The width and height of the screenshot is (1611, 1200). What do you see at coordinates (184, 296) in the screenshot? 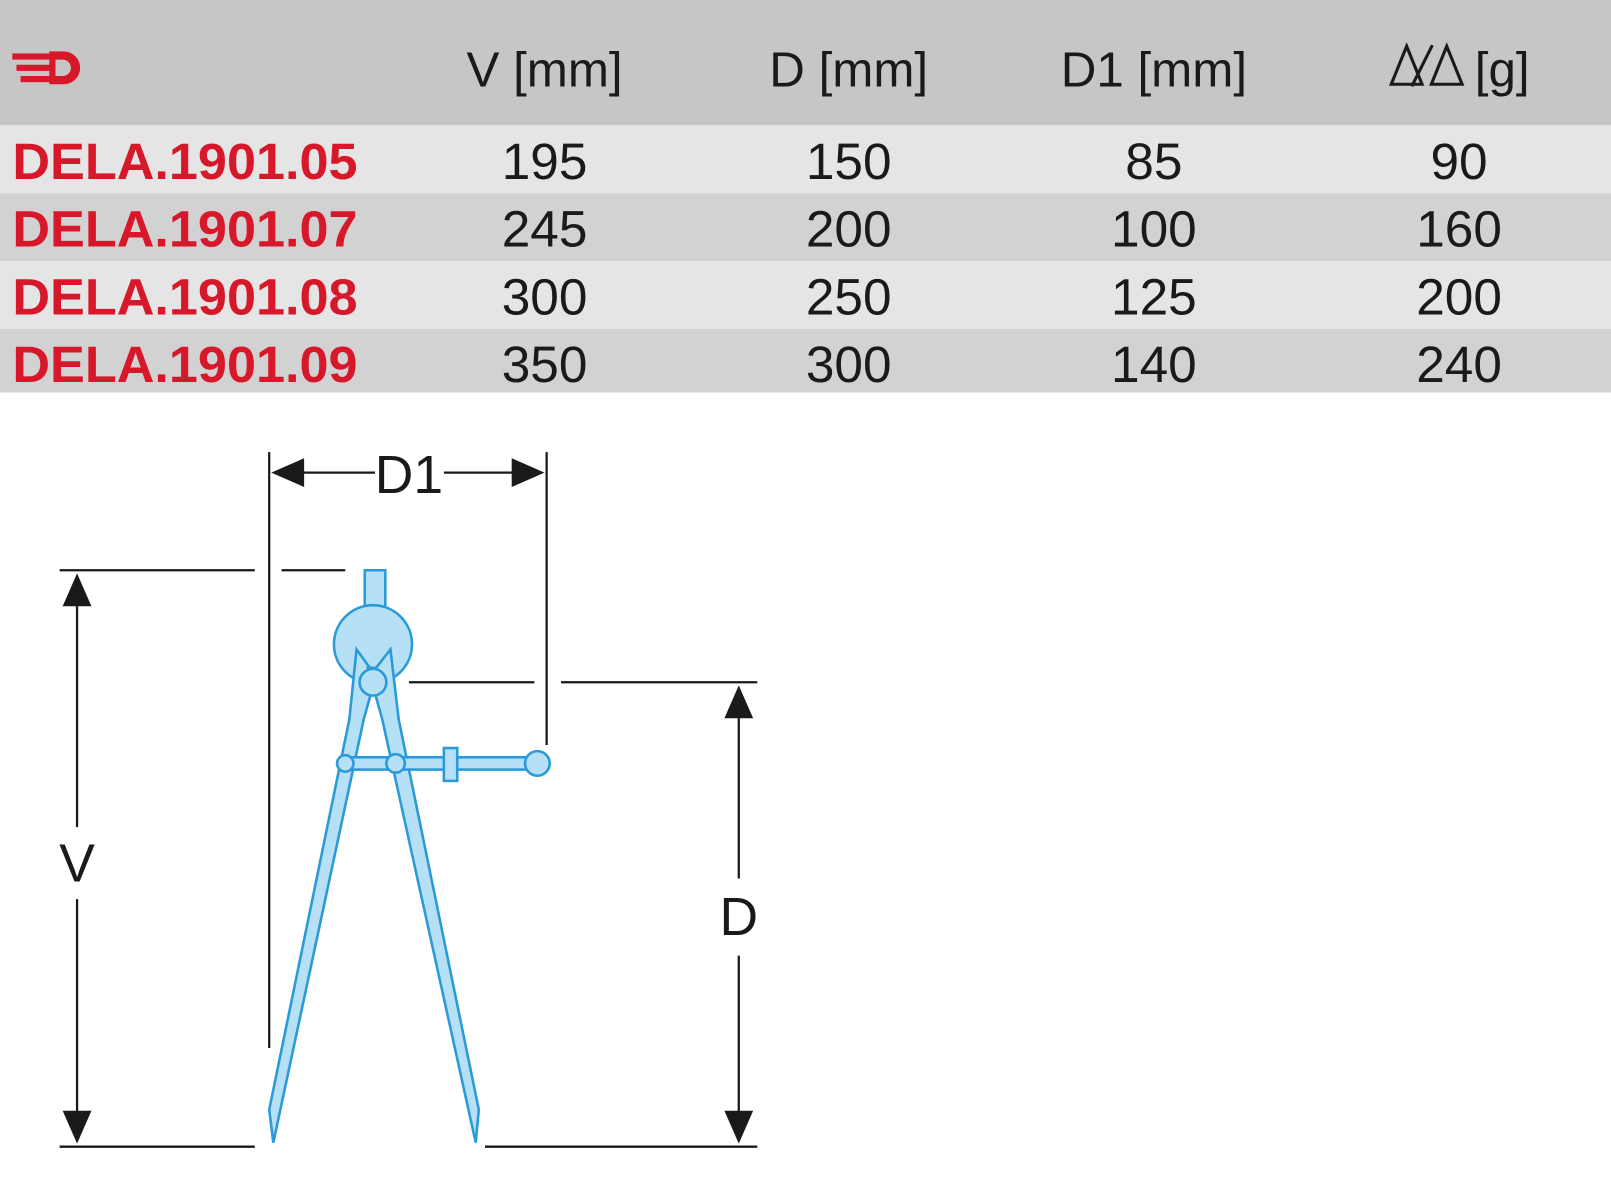
I see `product-code: DELA.1901.08` at bounding box center [184, 296].